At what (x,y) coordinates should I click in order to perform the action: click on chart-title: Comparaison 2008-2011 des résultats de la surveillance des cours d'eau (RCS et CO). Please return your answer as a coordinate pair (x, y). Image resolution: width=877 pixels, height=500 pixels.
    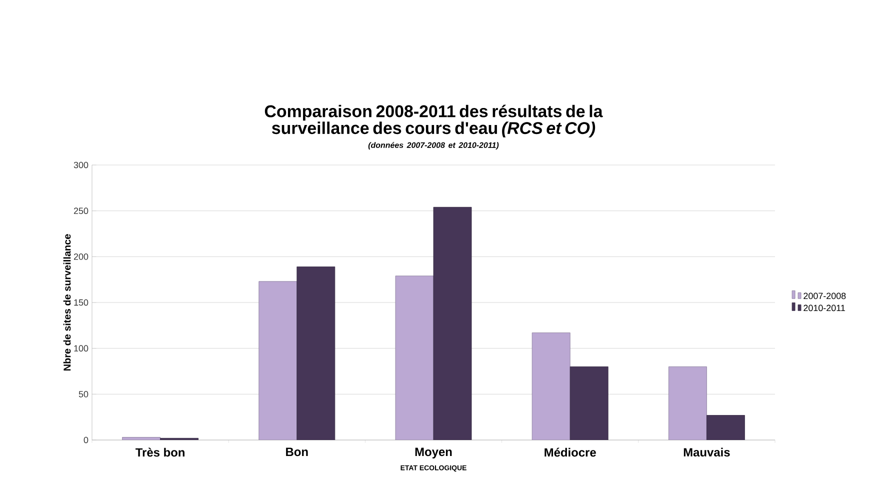
    Looking at the image, I should click on (433, 121).